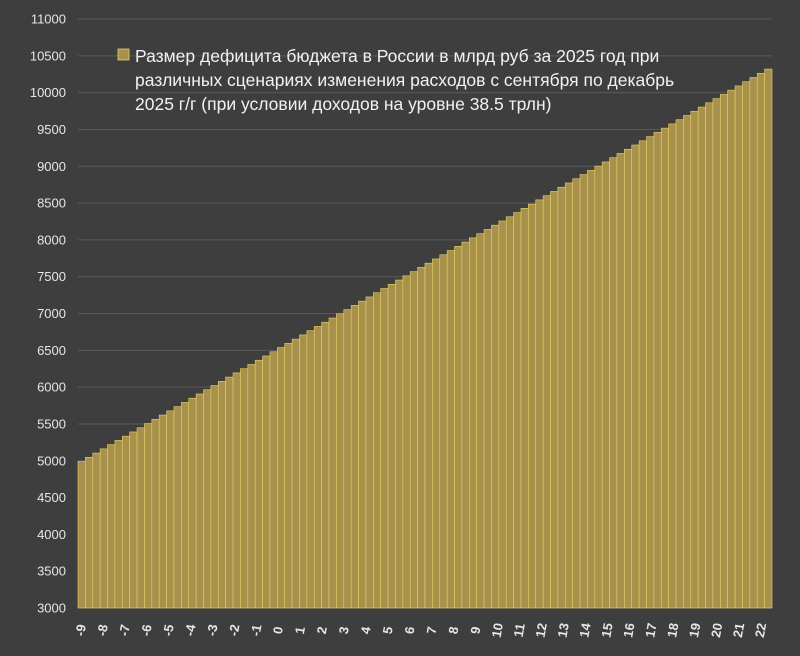  Describe the element at coordinates (628, 630) in the screenshot. I see `x-tick-label: 16` at that location.